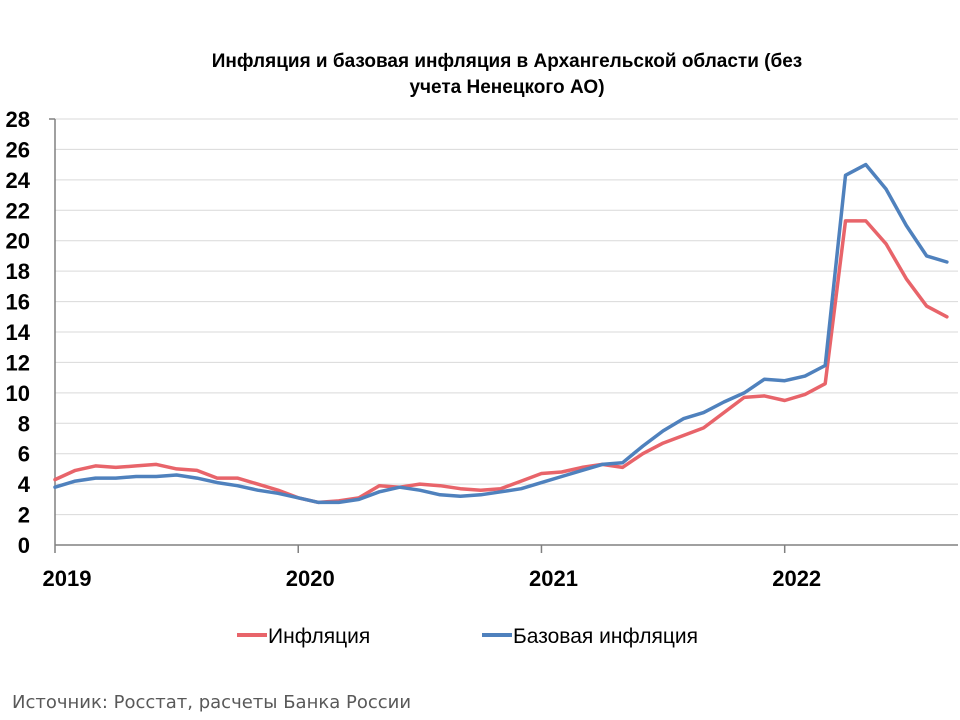 The width and height of the screenshot is (960, 720). I want to click on legend: Инфляция Базовая инфляция, so click(467, 636).